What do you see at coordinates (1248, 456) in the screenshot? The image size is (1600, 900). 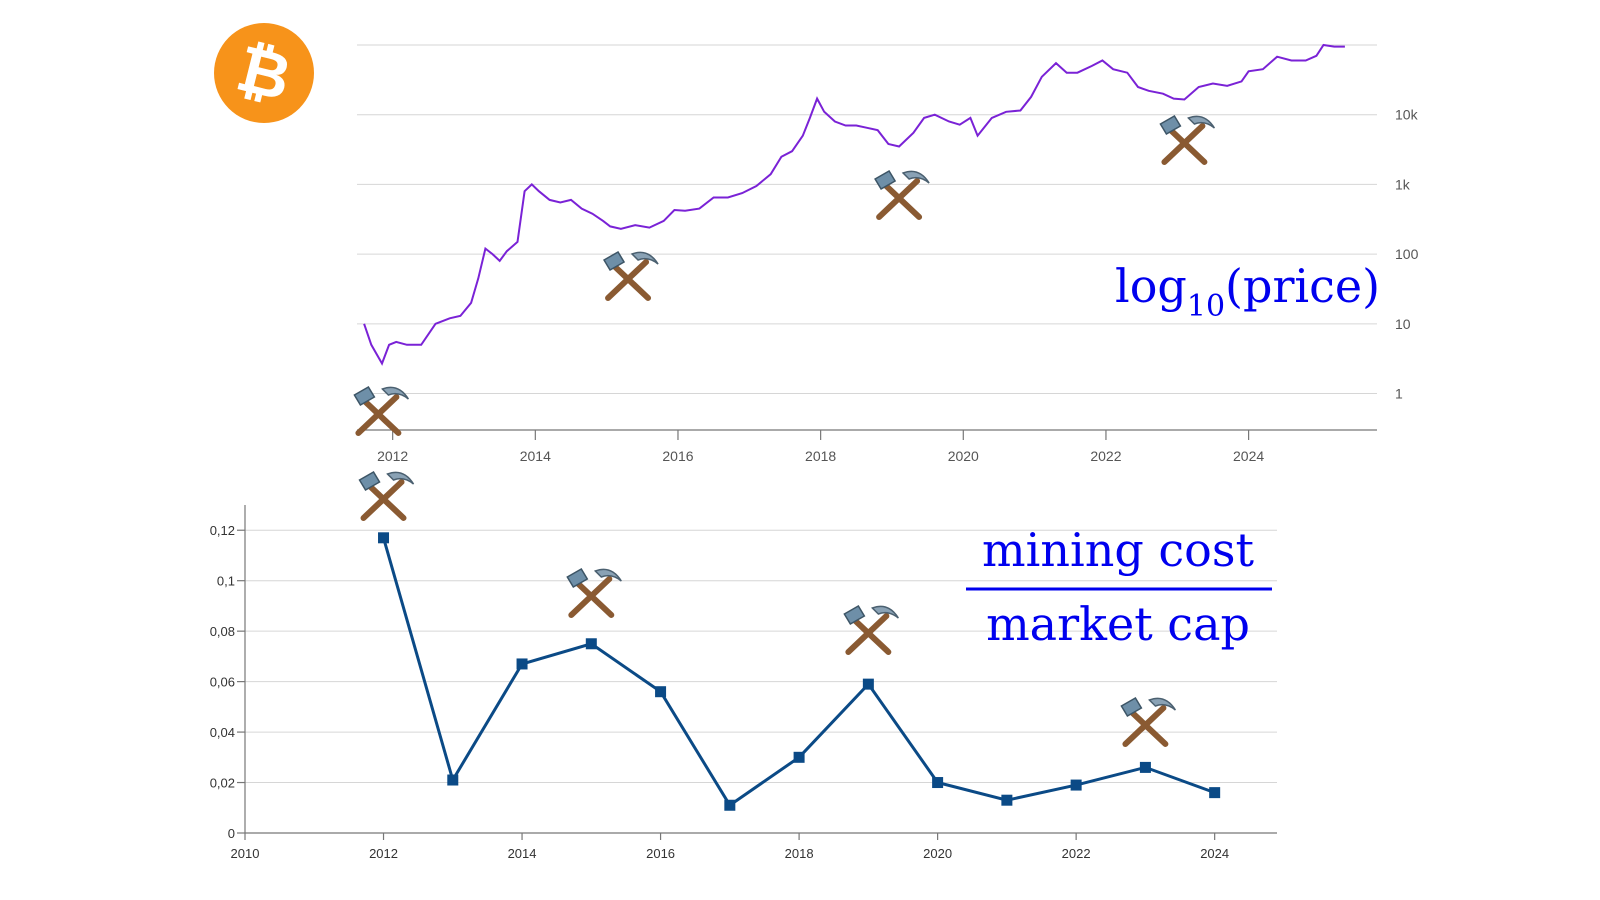 I see `price-x-tick-label: 2024` at bounding box center [1248, 456].